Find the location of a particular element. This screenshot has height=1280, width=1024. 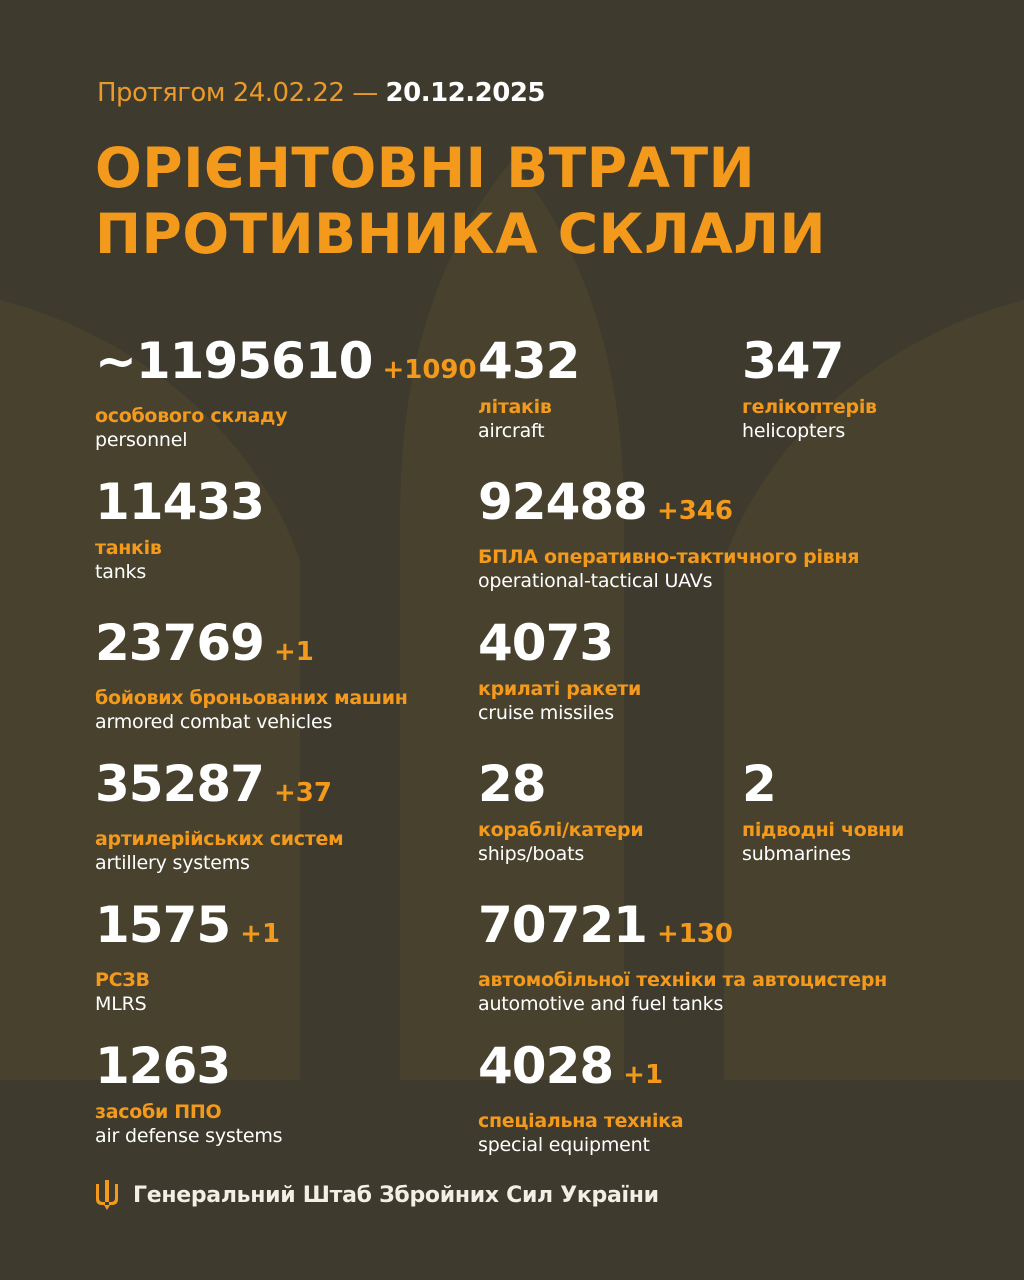

stat-label-ua: особового складу is located at coordinates (191, 416).